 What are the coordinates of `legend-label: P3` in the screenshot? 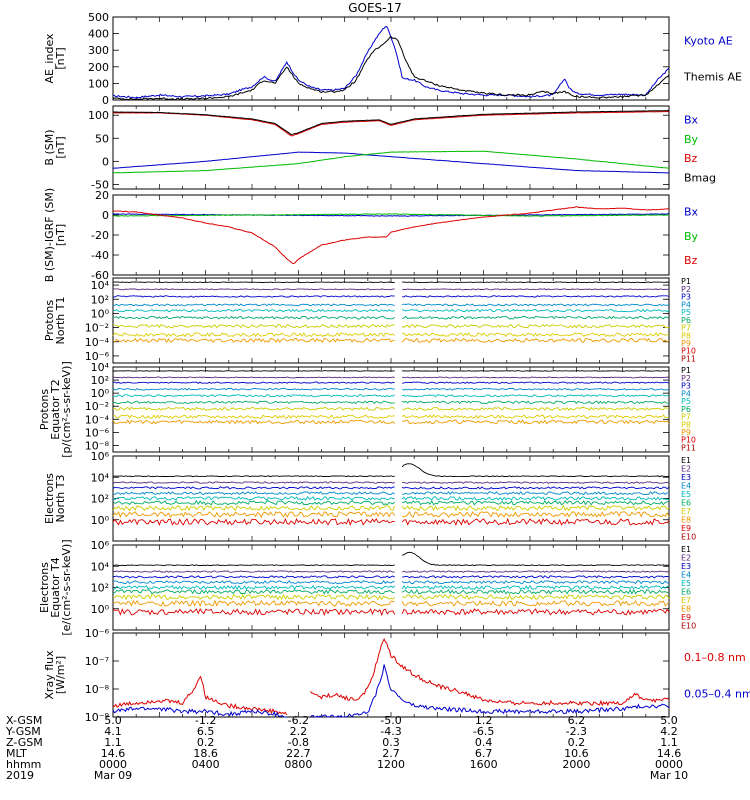 It's located at (686, 297).